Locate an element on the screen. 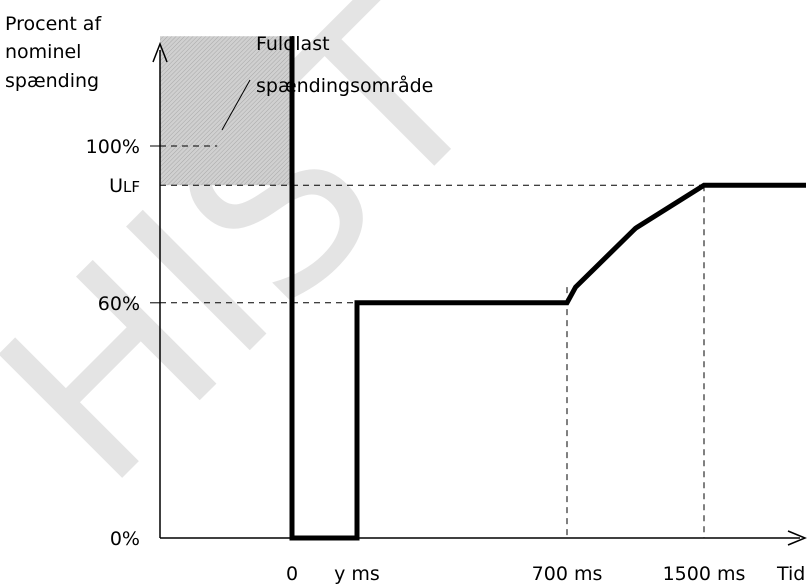  annotation-line-2: spændingsområde is located at coordinates (344, 85).